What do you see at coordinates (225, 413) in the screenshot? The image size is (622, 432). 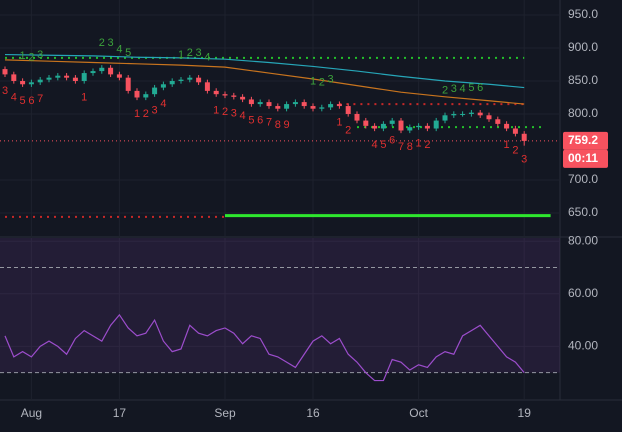 I see `x-tick-label: Sep` at bounding box center [225, 413].